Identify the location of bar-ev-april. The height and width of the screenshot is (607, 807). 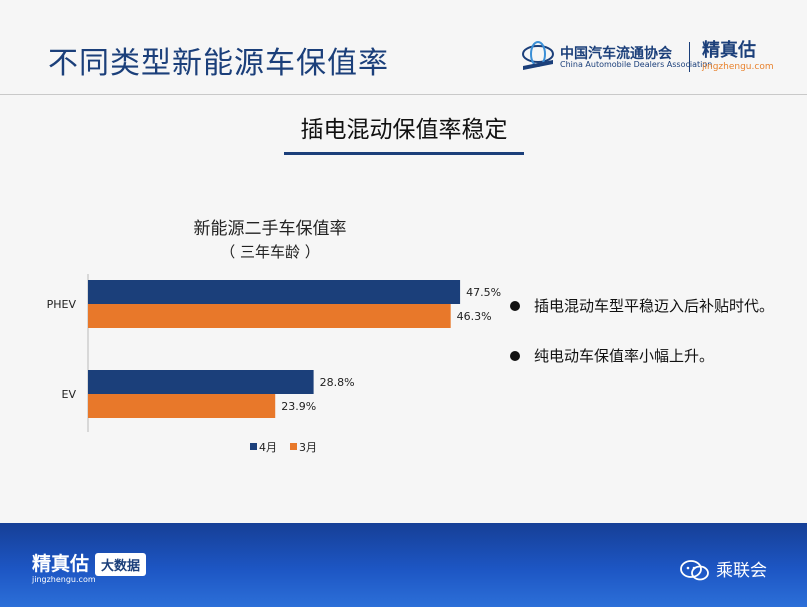
(201, 382).